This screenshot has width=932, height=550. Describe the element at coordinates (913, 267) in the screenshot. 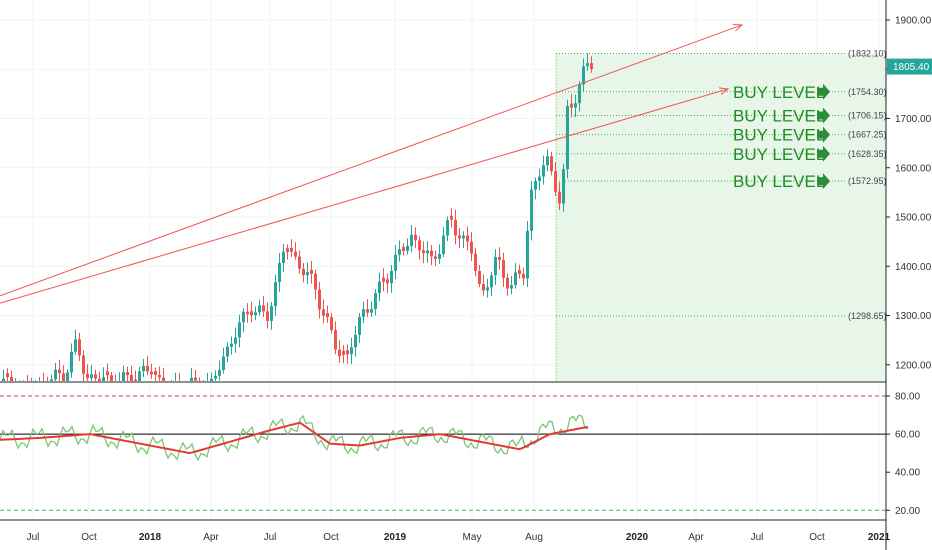

I see `y-tick-label: 1400.00` at that location.